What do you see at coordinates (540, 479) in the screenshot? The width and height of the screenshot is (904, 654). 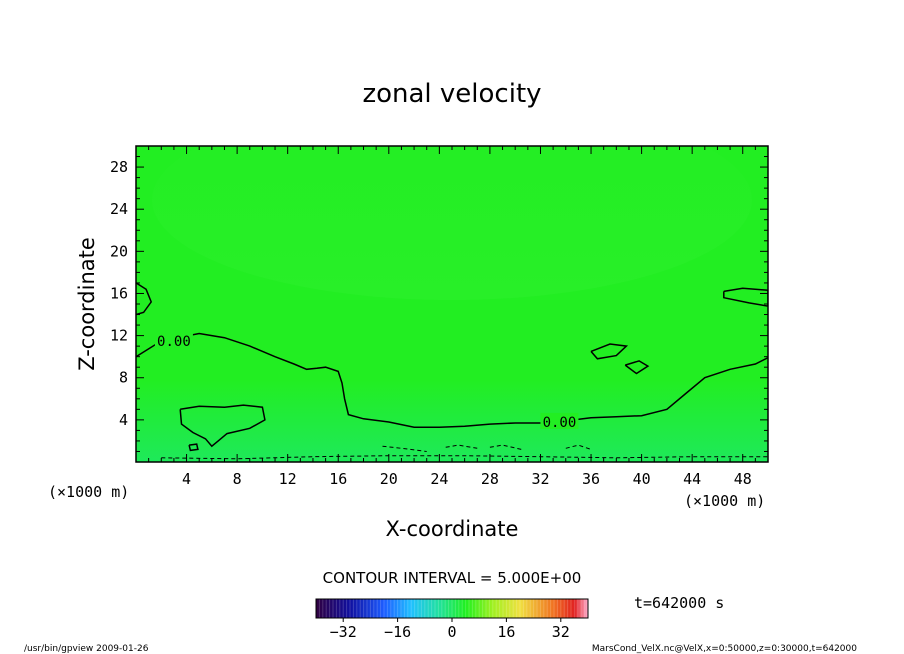 I see `x-tick-label-7: 32` at bounding box center [540, 479].